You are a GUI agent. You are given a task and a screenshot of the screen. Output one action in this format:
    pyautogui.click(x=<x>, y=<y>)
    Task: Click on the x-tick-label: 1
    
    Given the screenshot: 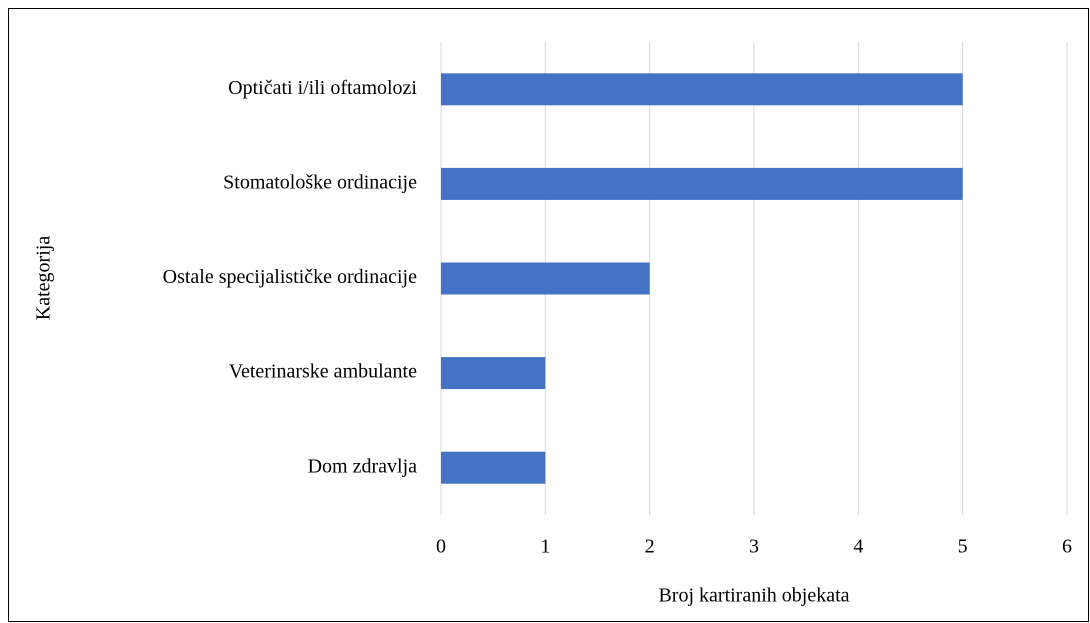 What is the action you would take?
    pyautogui.click(x=545, y=547)
    